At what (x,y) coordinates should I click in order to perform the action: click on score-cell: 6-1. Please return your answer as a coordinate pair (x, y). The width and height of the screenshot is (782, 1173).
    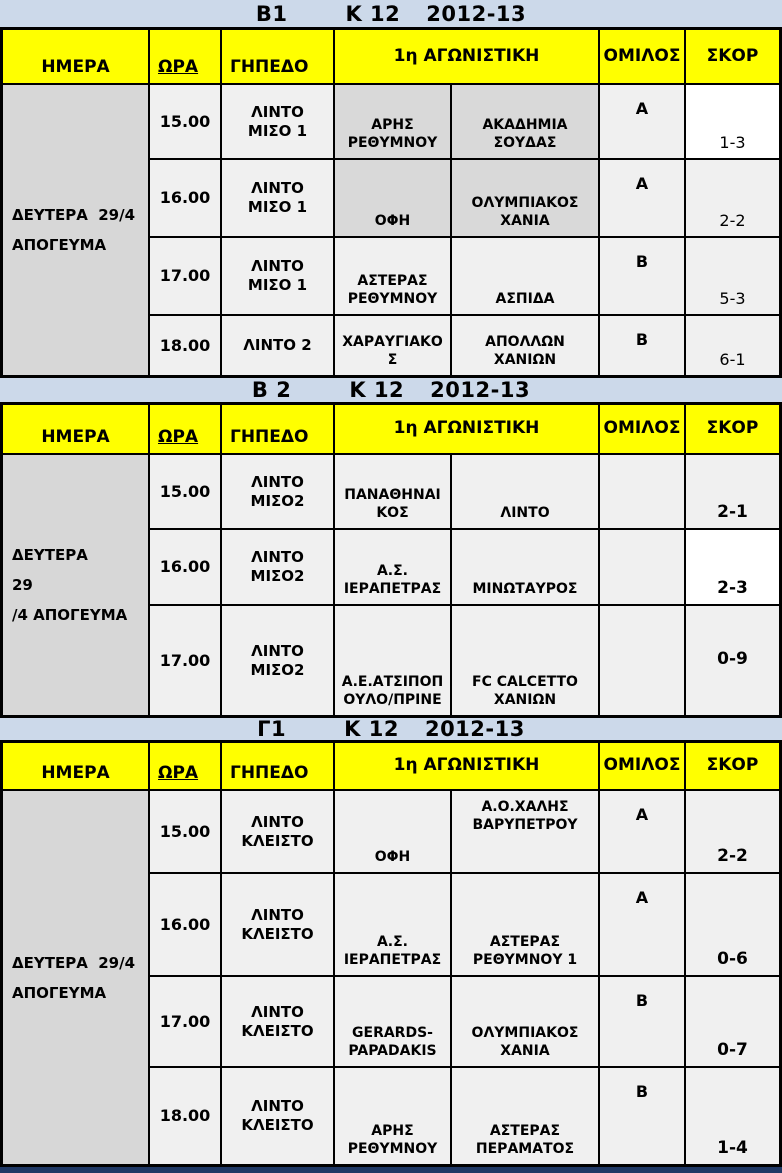
    Looking at the image, I should click on (732, 345).